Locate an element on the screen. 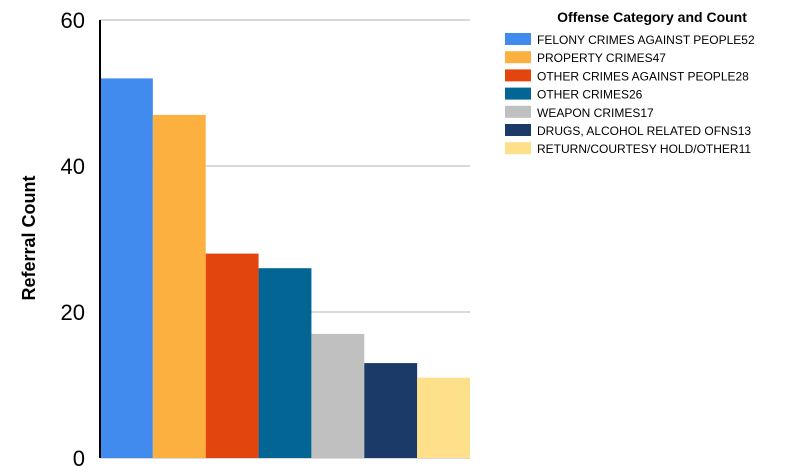 The height and width of the screenshot is (466, 790). legend-label: OTHER CRIMES26 is located at coordinates (590, 95).